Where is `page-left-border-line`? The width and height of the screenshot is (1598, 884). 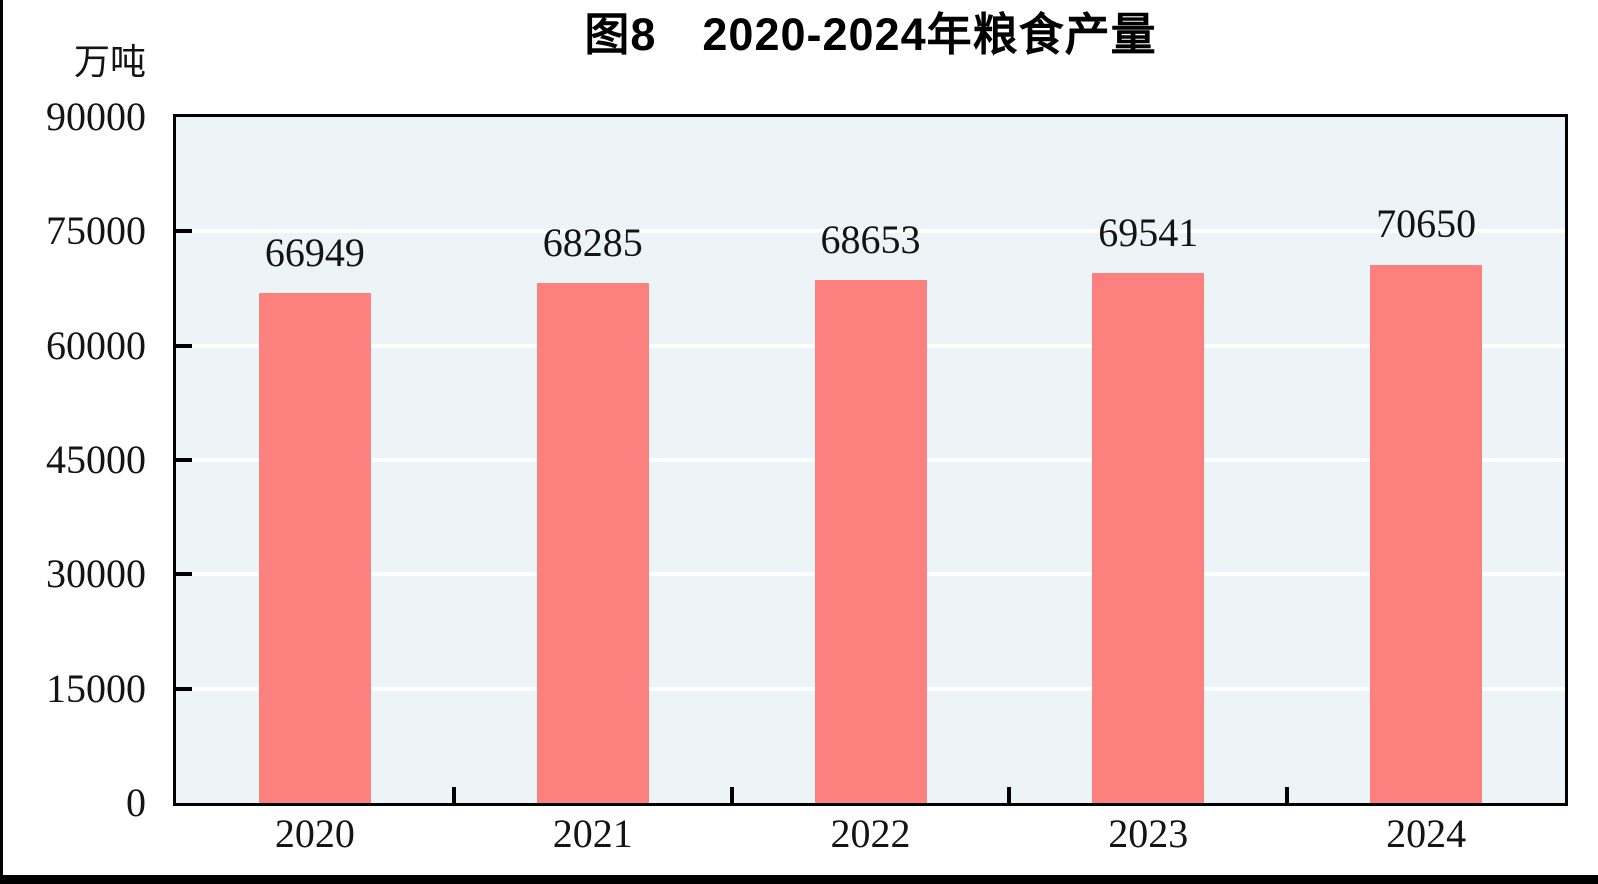
page-left-border-line is located at coordinates (1, 438).